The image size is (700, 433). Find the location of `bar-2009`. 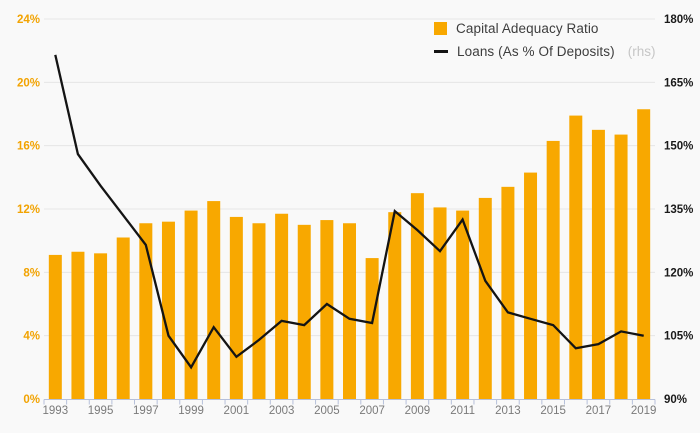

bar-2009 is located at coordinates (417, 296).